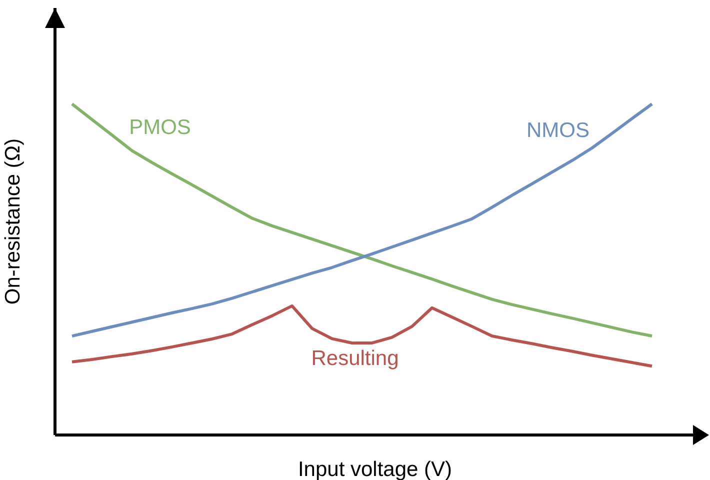 Image resolution: width=710 pixels, height=480 pixels. Describe the element at coordinates (558, 130) in the screenshot. I see `series-label: NMOS` at that location.